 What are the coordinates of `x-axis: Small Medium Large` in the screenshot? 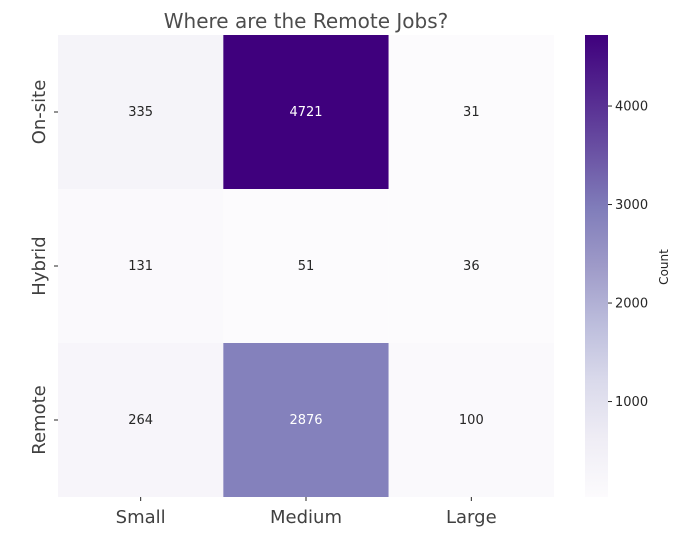 It's located at (306, 512).